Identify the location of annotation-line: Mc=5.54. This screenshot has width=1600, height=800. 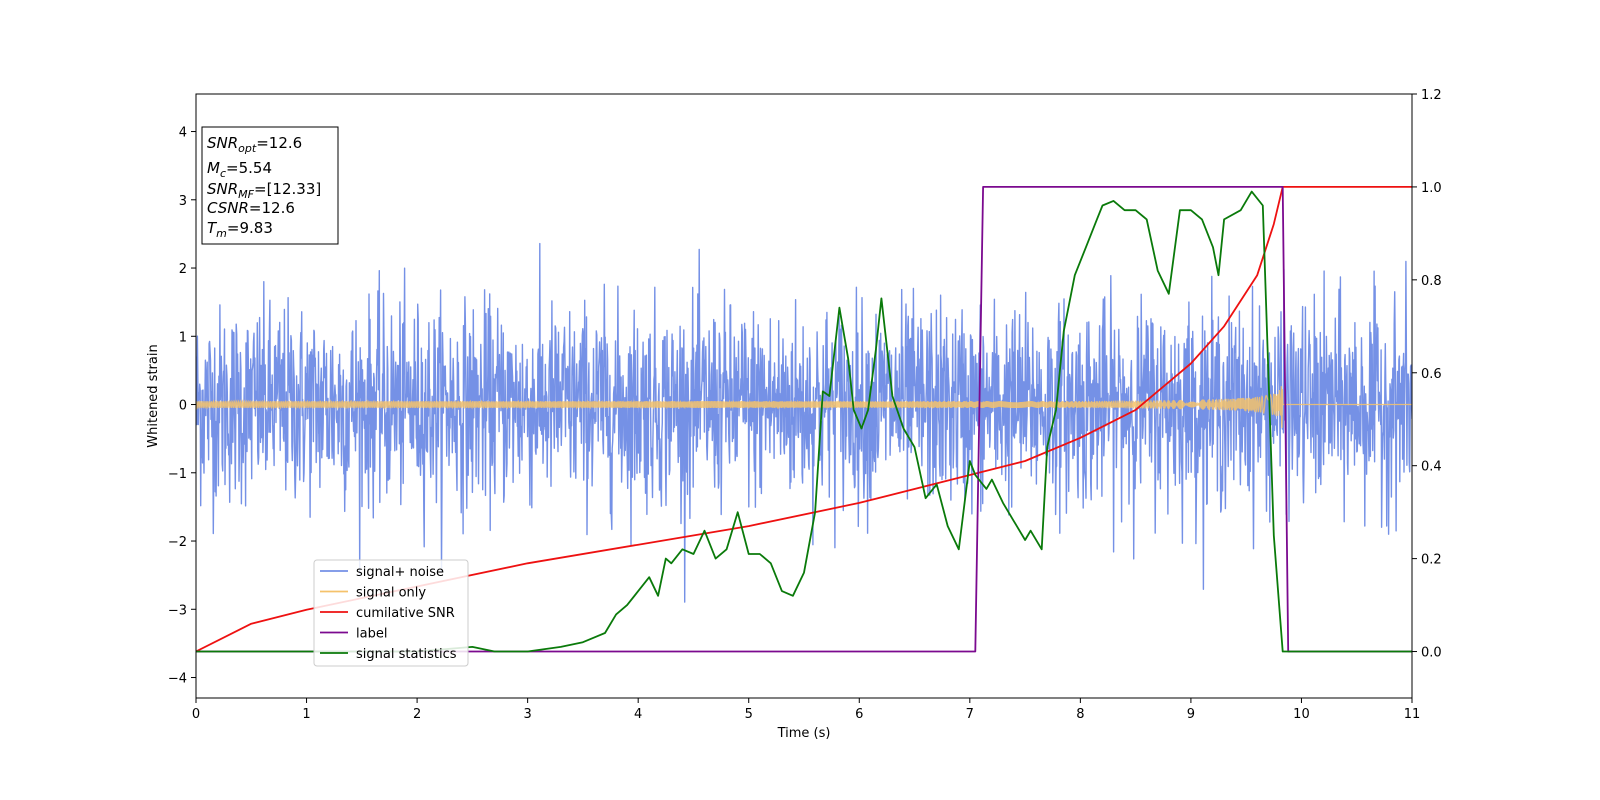
(239, 169).